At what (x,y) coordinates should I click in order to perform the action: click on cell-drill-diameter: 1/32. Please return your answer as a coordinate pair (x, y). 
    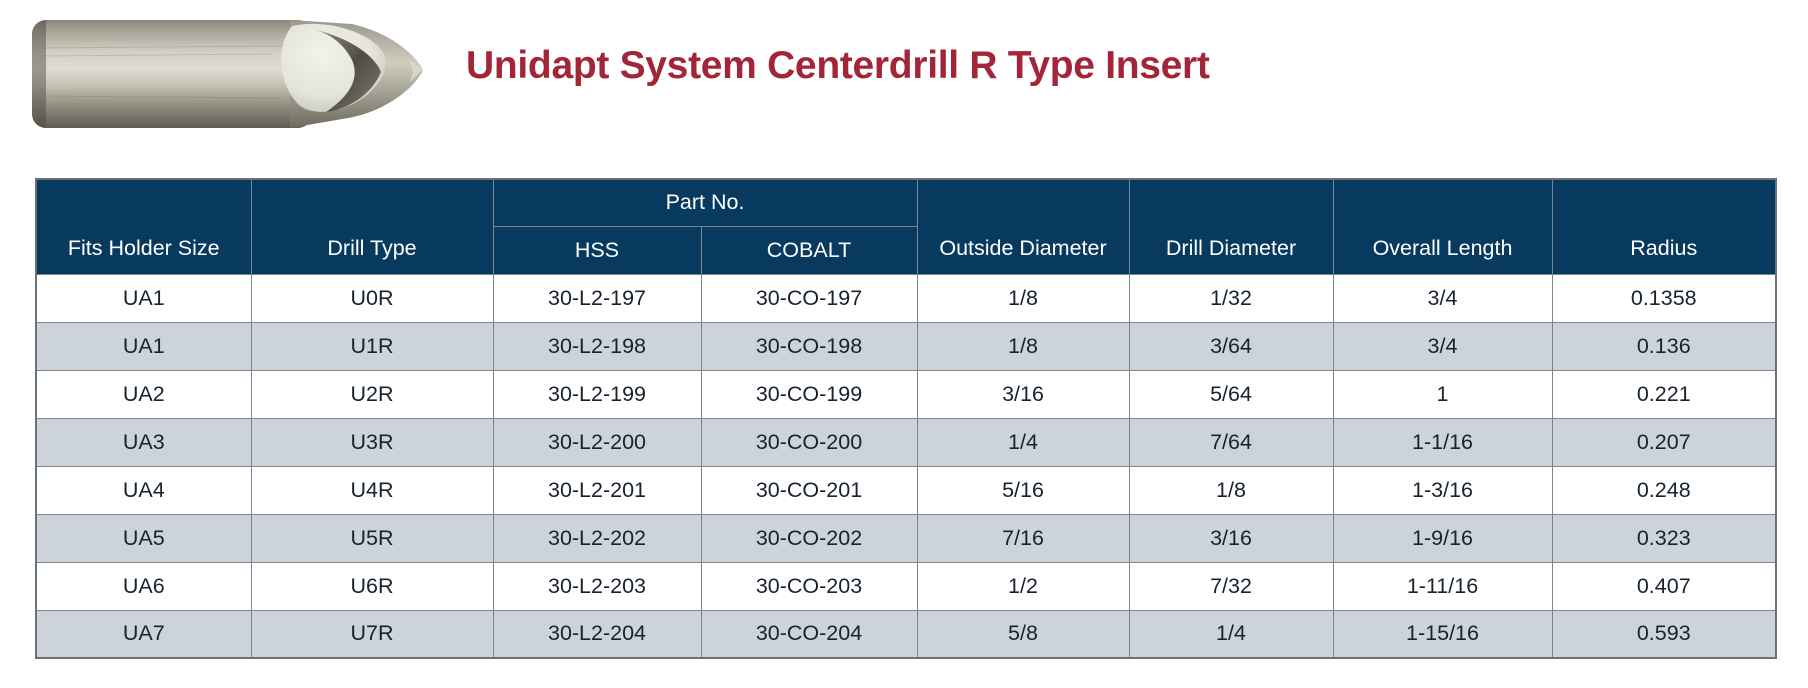
    Looking at the image, I should click on (1231, 298).